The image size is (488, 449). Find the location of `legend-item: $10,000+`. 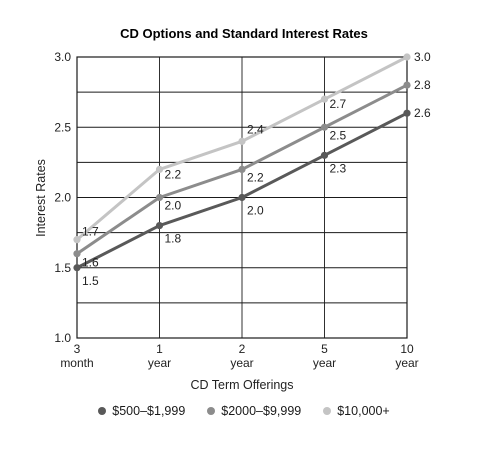

legend-item: $10,000+ is located at coordinates (356, 411).